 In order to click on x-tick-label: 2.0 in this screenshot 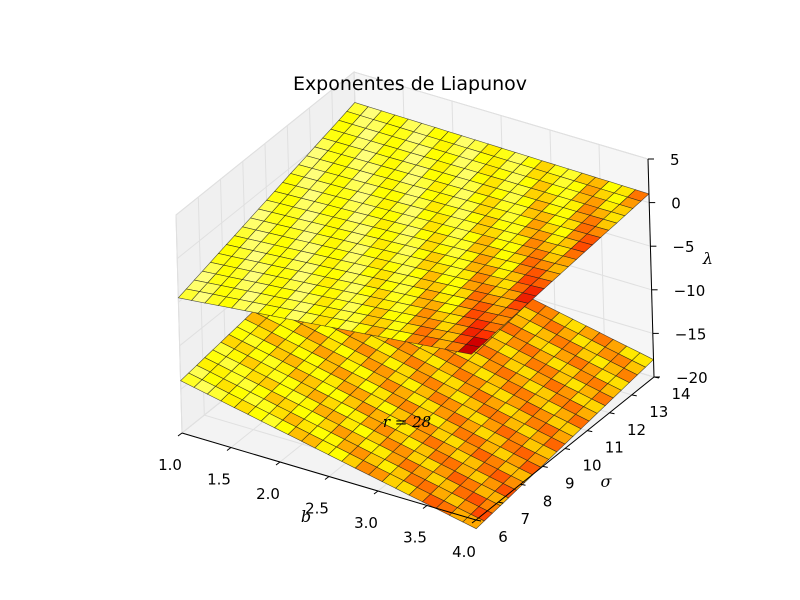, I will do `click(268, 494)`.